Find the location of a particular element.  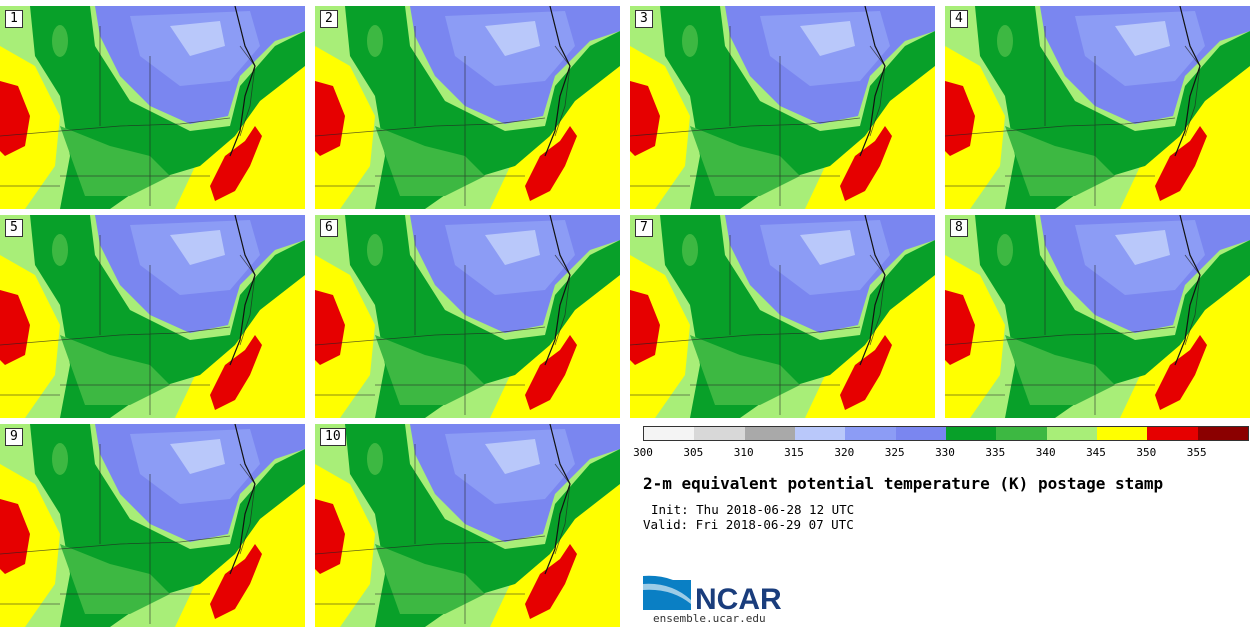

colorbar-ticks: 300 305 310 315 320 325 330 335 340 345 350 355 is located at coordinates (940, 453).